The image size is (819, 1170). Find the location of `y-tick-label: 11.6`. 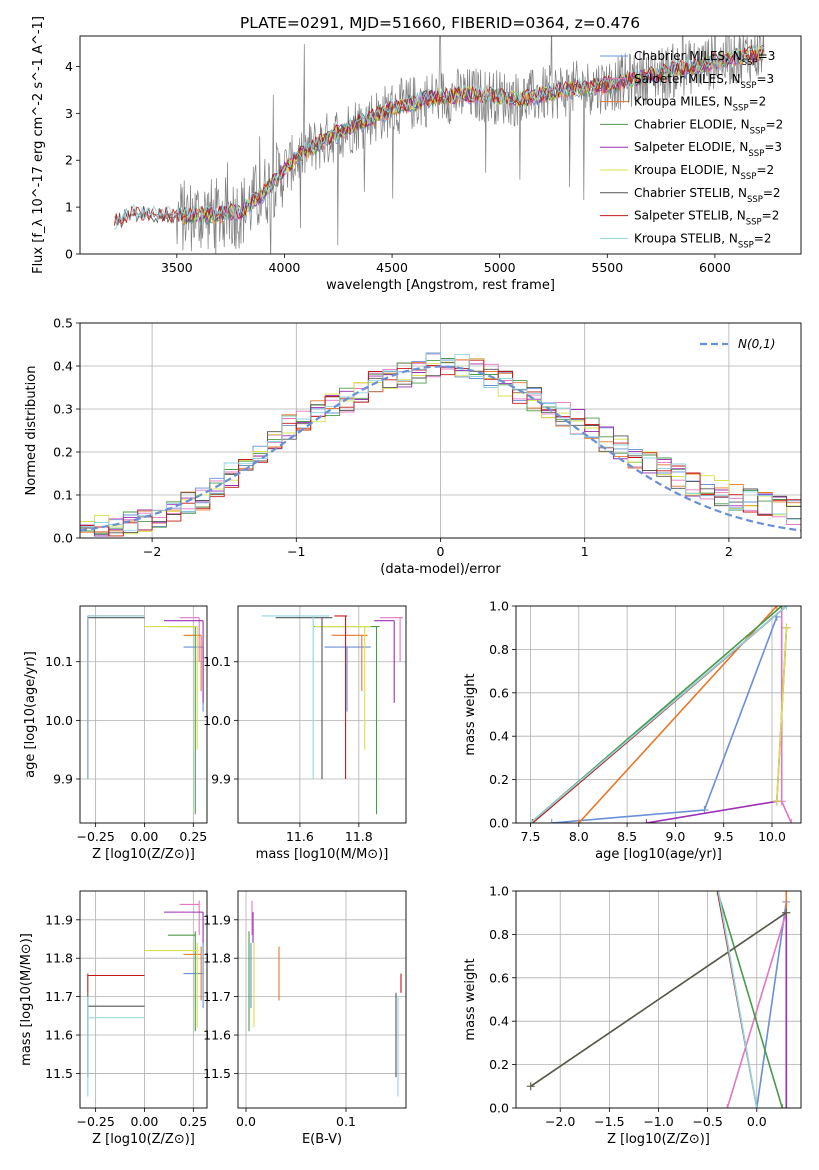

y-tick-label: 11.6 is located at coordinates (217, 1035).